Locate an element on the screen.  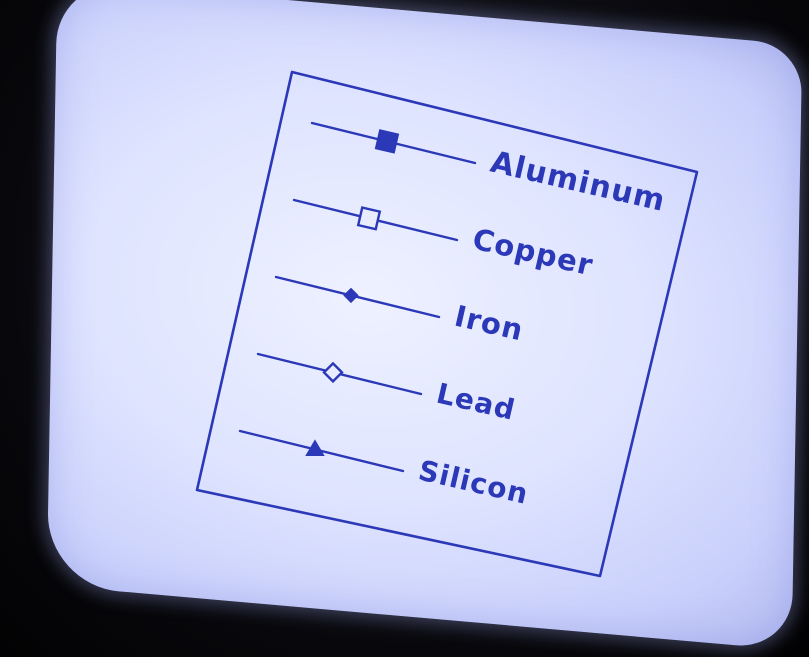
legend-label-iron: Iron is located at coordinates (489, 323).